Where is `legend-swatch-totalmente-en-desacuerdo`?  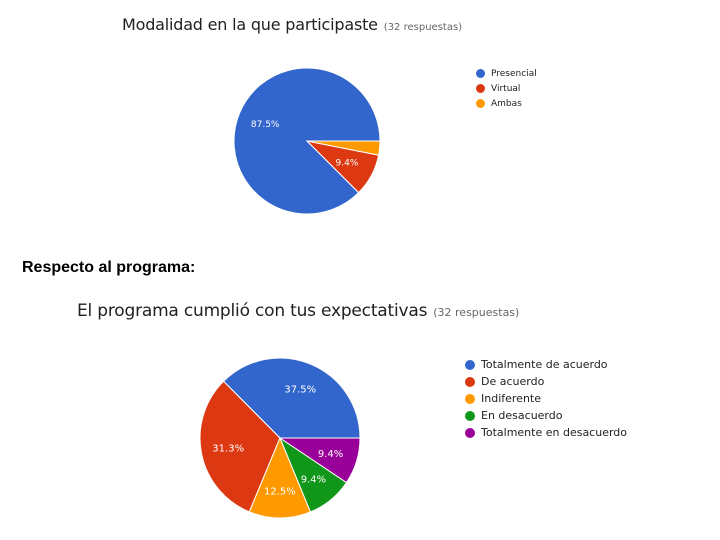
legend-swatch-totalmente-en-desacuerdo is located at coordinates (470, 432).